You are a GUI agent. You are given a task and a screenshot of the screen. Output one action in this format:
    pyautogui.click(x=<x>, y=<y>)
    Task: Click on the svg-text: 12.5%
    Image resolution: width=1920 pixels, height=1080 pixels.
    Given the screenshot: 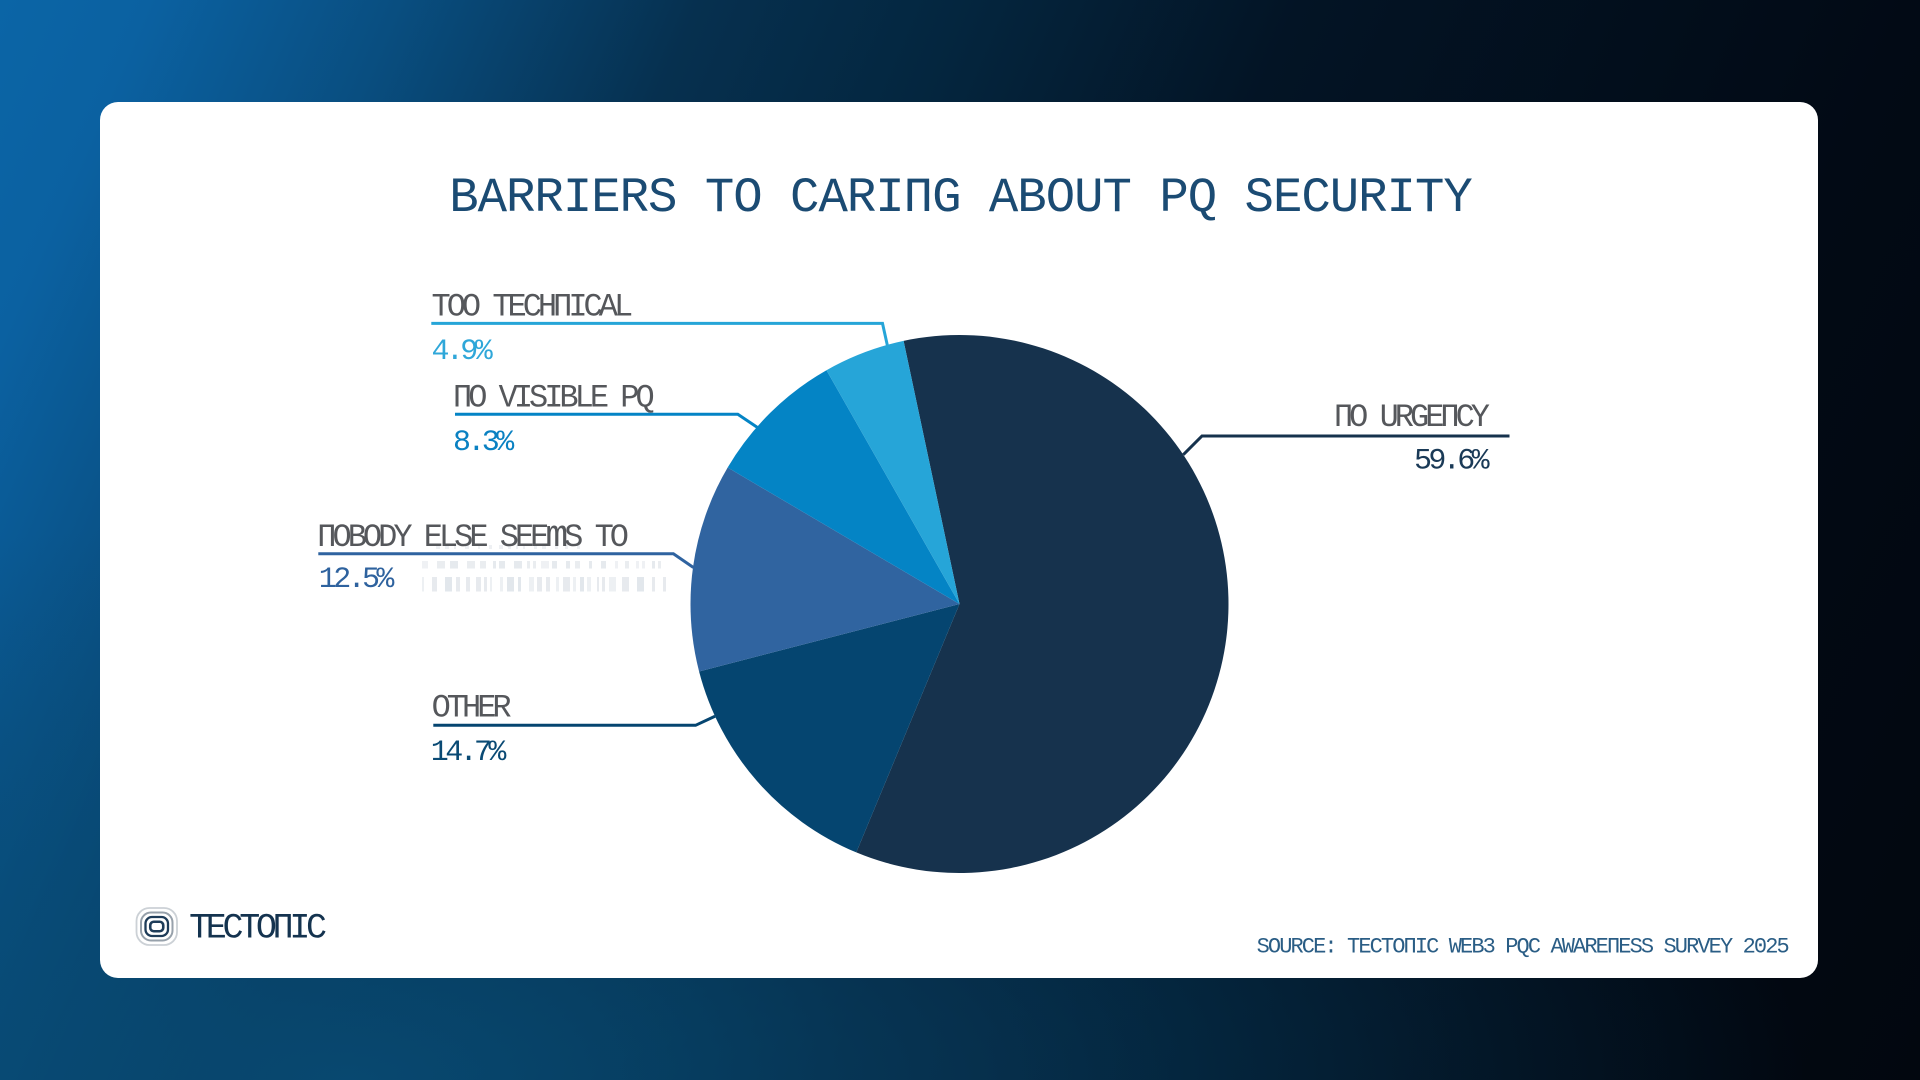 What is the action you would take?
    pyautogui.click(x=357, y=580)
    